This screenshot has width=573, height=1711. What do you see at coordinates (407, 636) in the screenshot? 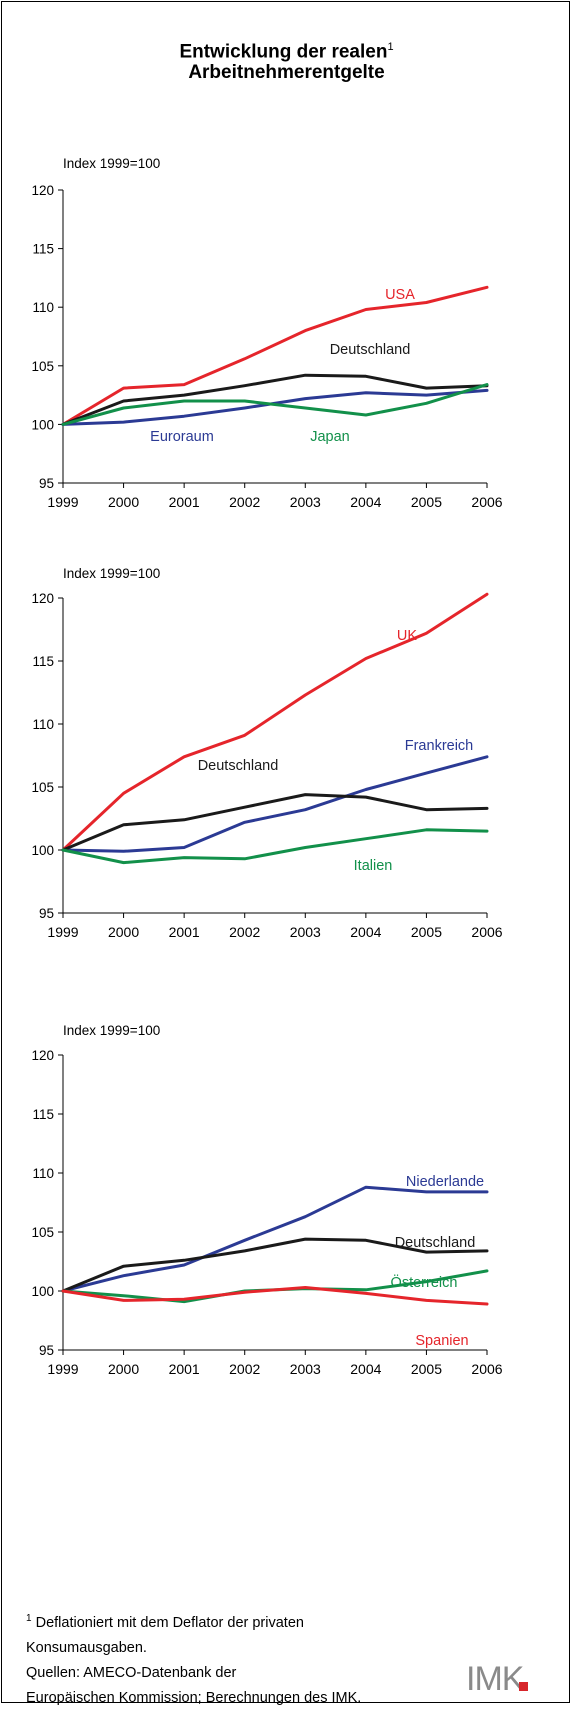
I see `series-label-uk: UK` at bounding box center [407, 636].